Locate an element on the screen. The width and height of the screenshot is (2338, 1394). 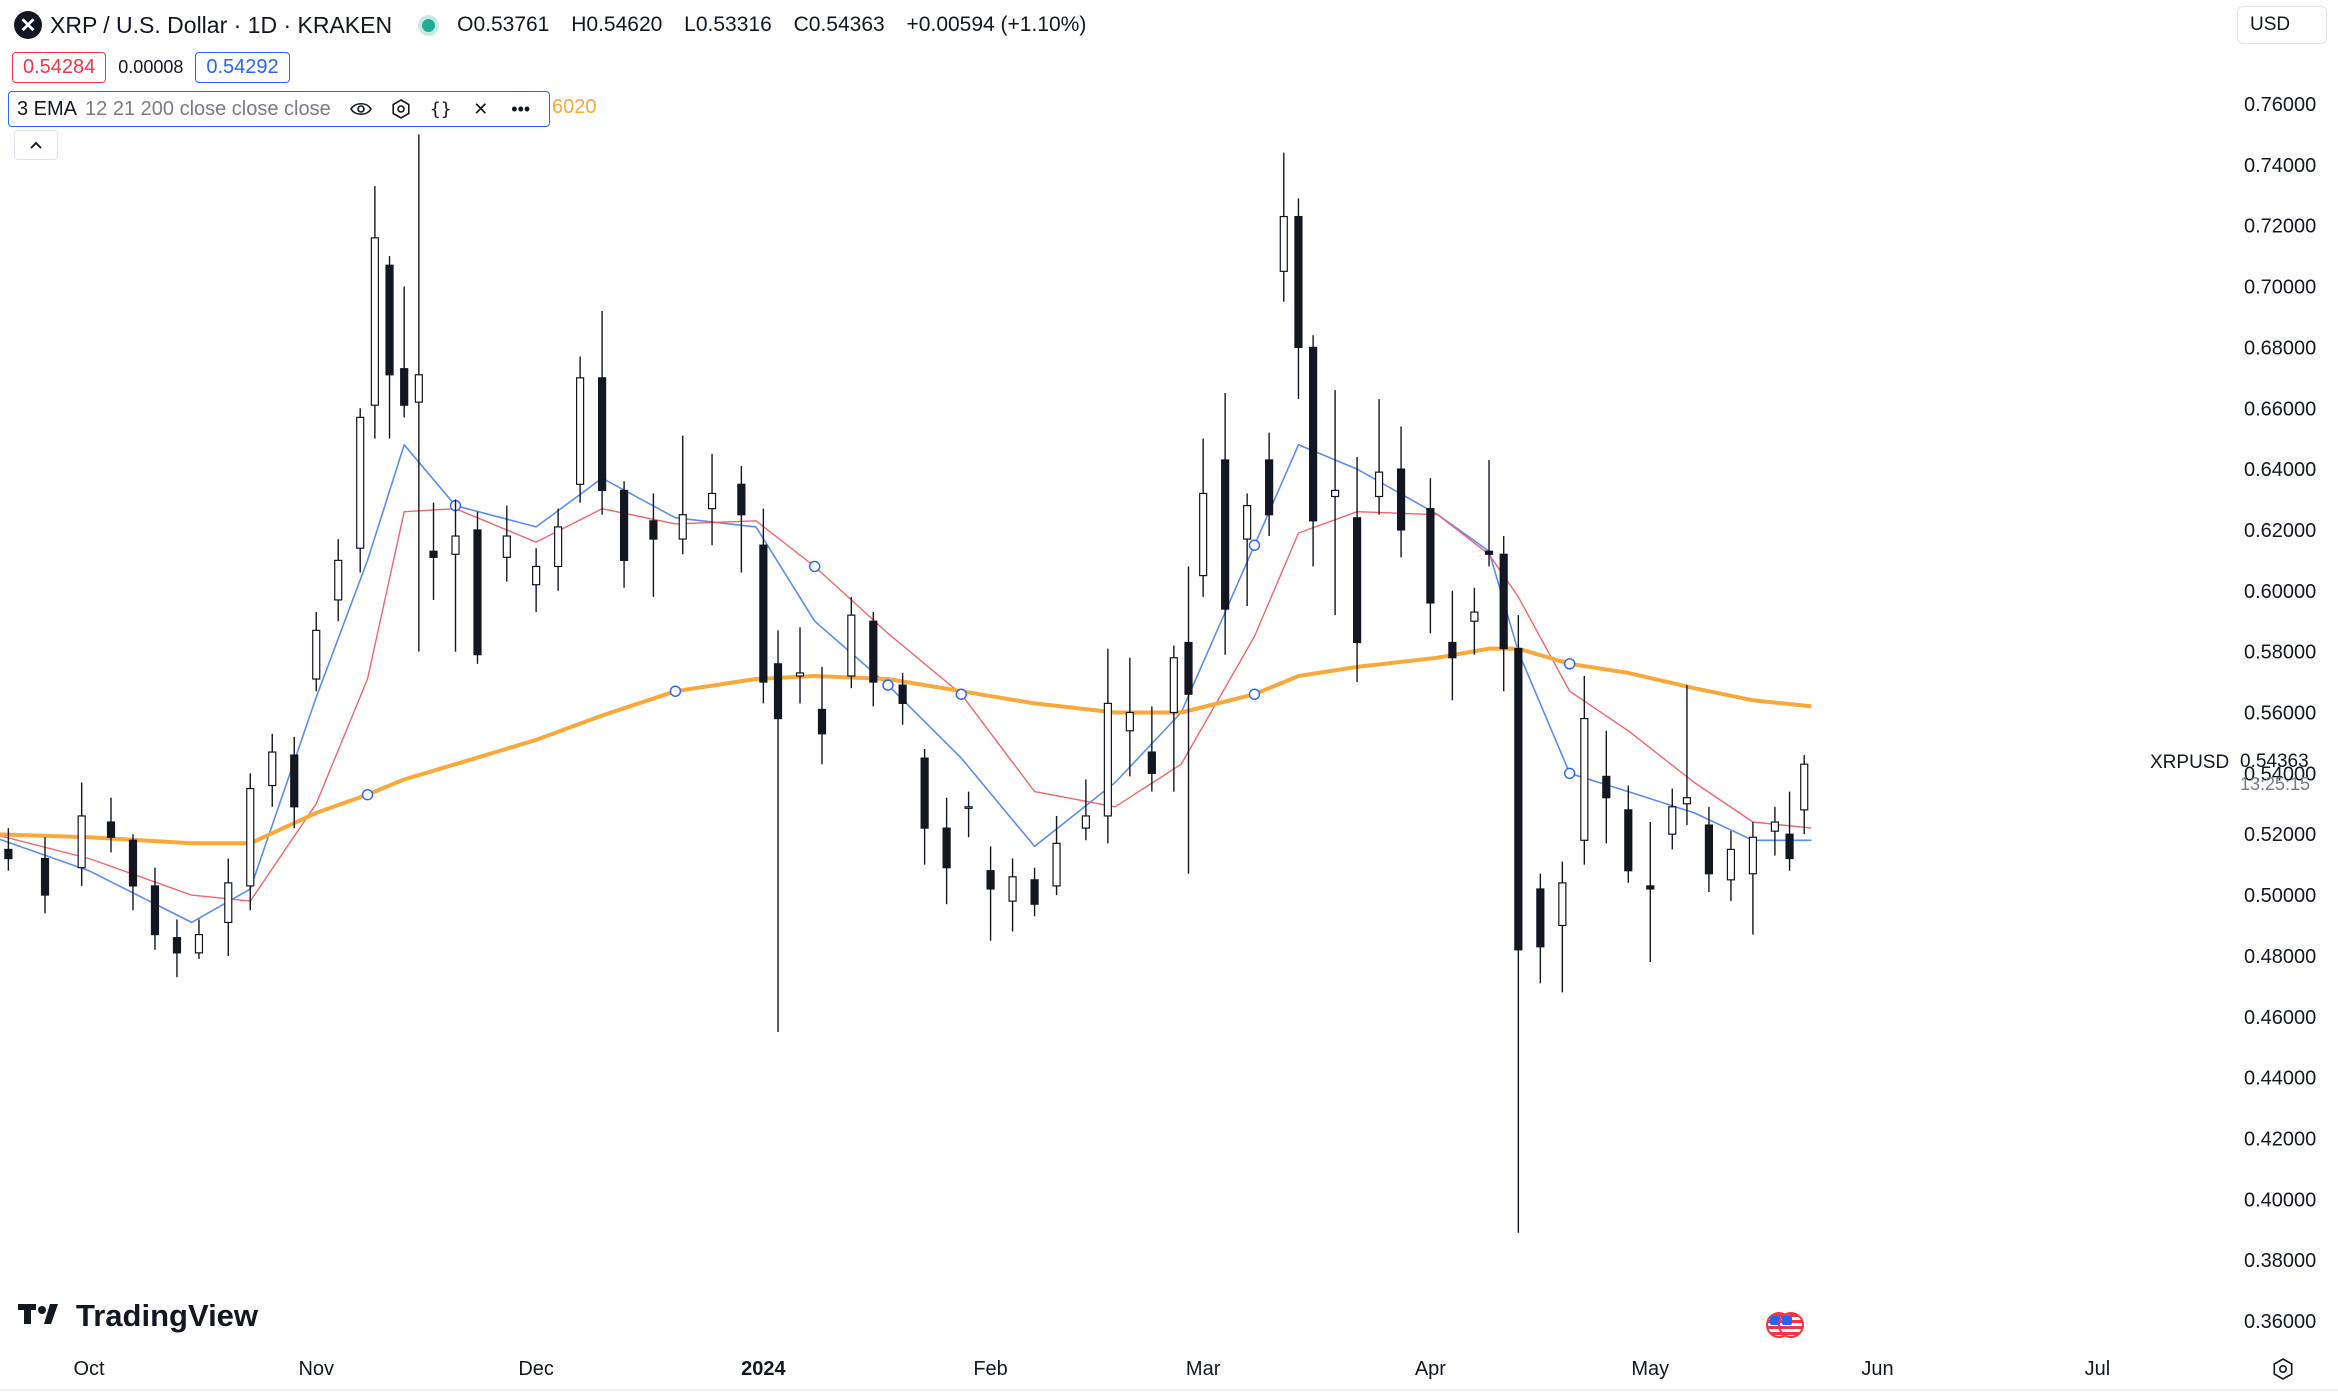
bar-countdown: 13:25:15 is located at coordinates (2275, 784).